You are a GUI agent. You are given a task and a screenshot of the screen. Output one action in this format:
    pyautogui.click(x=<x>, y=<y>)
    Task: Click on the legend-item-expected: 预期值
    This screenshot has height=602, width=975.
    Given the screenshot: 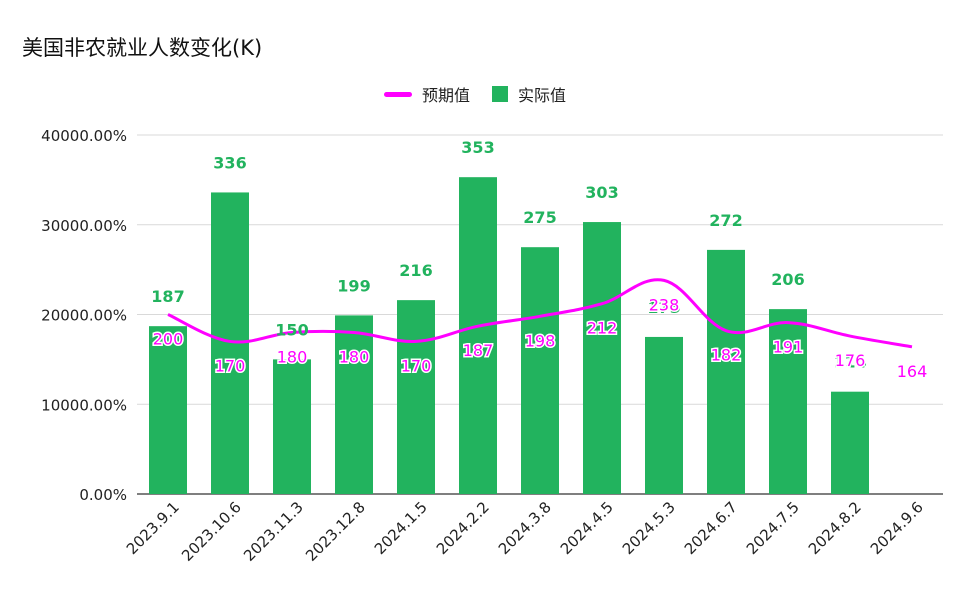 What is the action you would take?
    pyautogui.click(x=427, y=94)
    